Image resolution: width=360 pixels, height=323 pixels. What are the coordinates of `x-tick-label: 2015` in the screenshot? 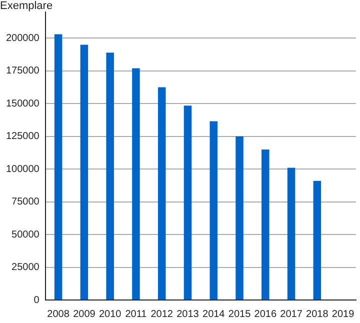 It's located at (240, 314).